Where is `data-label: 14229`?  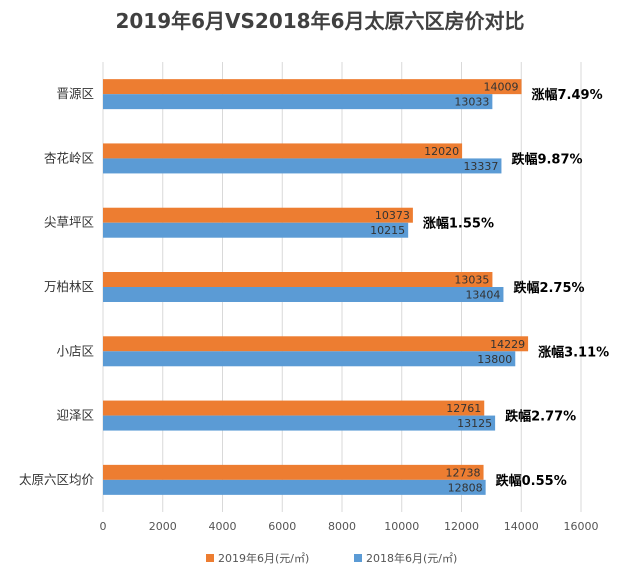 data-label: 14229 is located at coordinates (507, 344).